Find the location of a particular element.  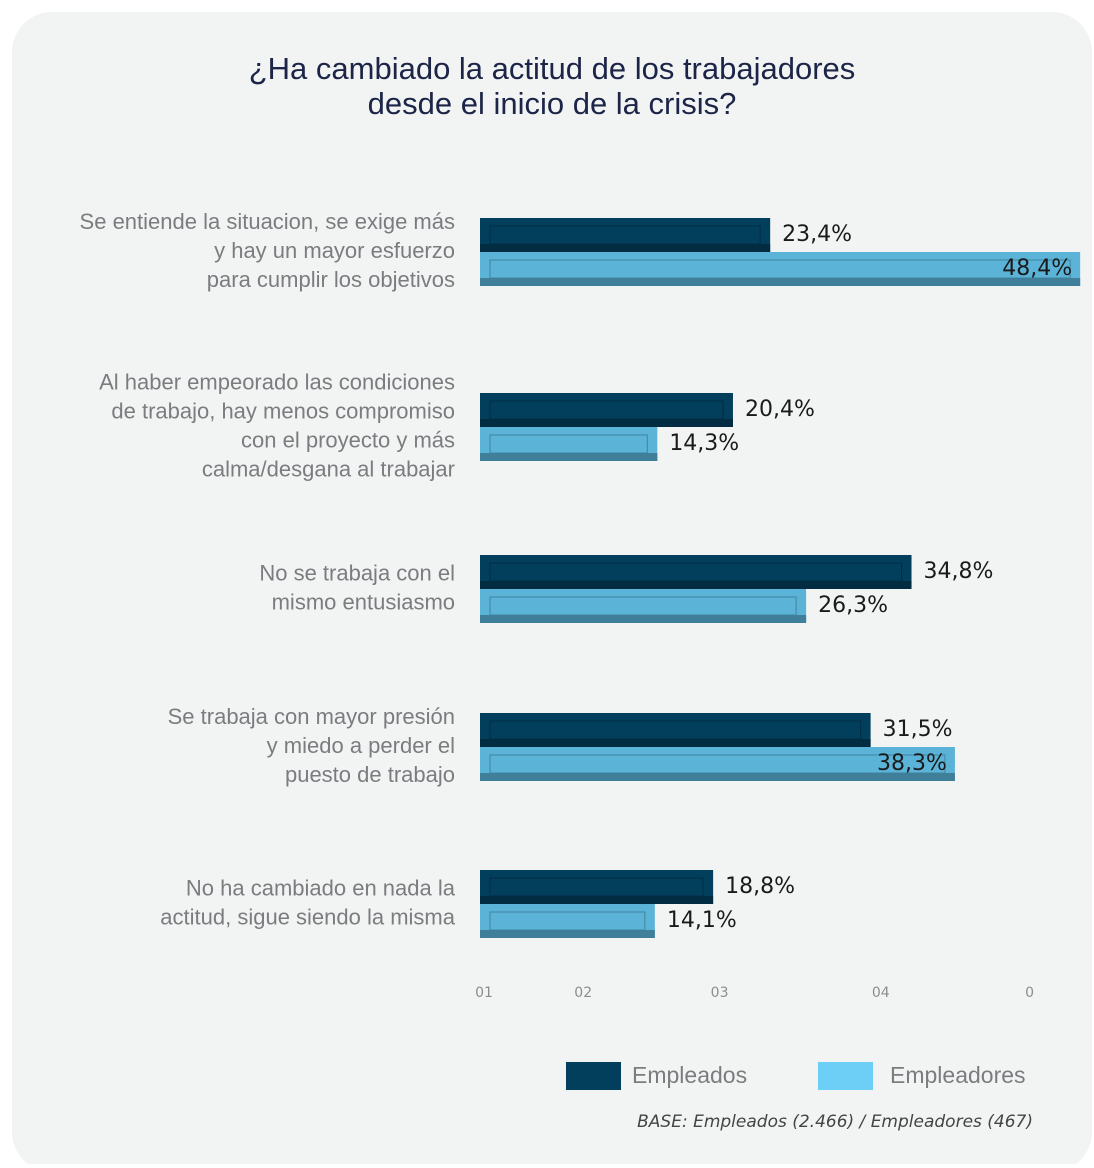

value-label: 23,4% is located at coordinates (817, 234).